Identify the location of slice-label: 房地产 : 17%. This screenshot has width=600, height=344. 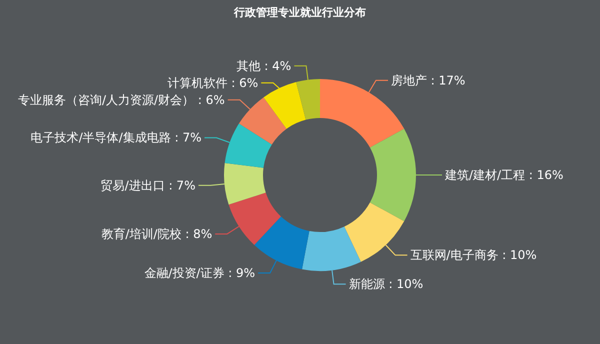
(428, 80).